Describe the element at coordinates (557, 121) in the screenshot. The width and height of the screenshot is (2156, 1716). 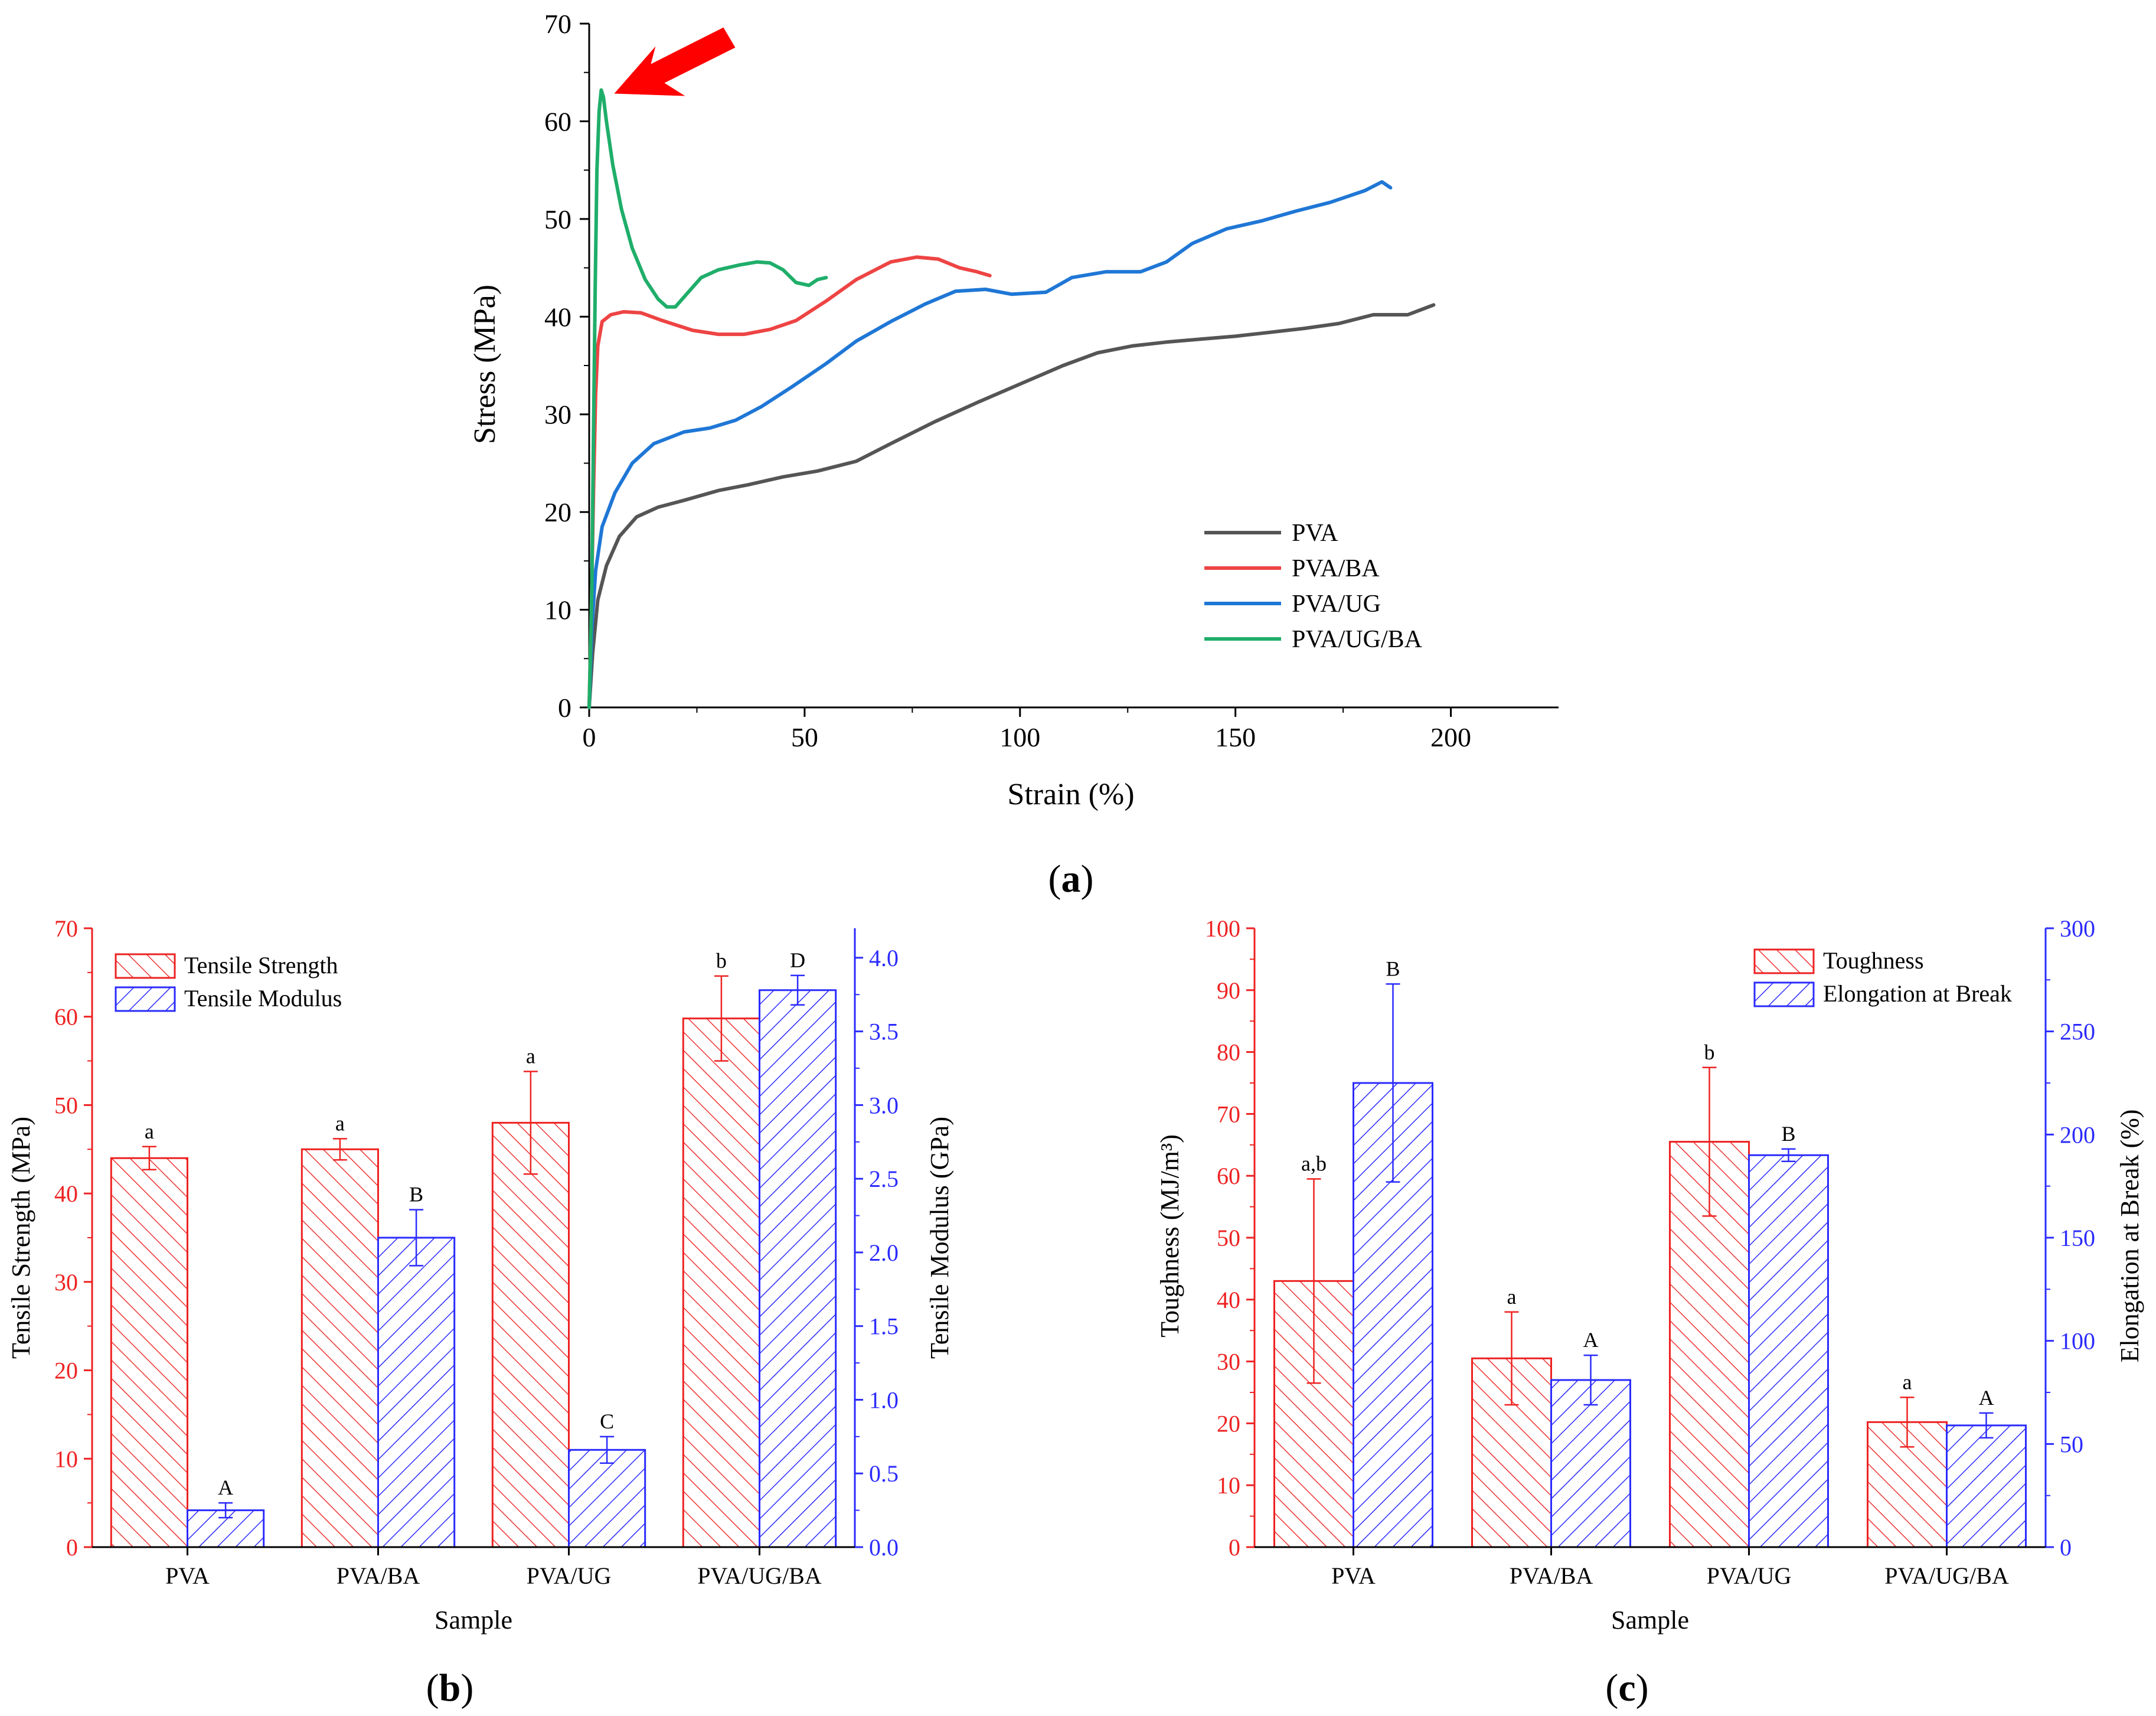
I see `chart-a-y-tick-label: 60` at that location.